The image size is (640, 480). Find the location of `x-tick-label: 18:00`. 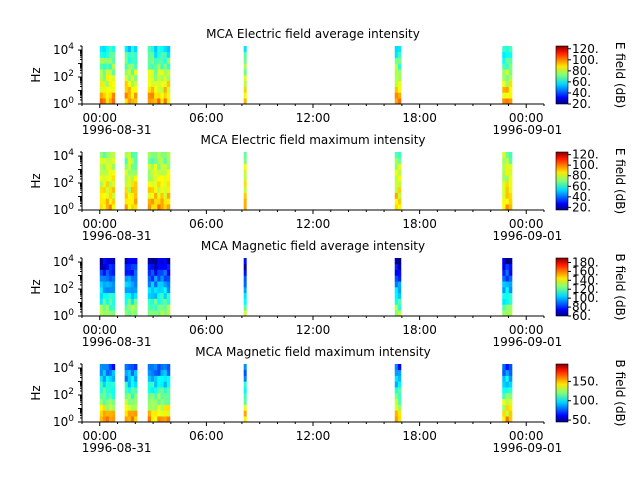

x-tick-label: 18:00 is located at coordinates (419, 224).